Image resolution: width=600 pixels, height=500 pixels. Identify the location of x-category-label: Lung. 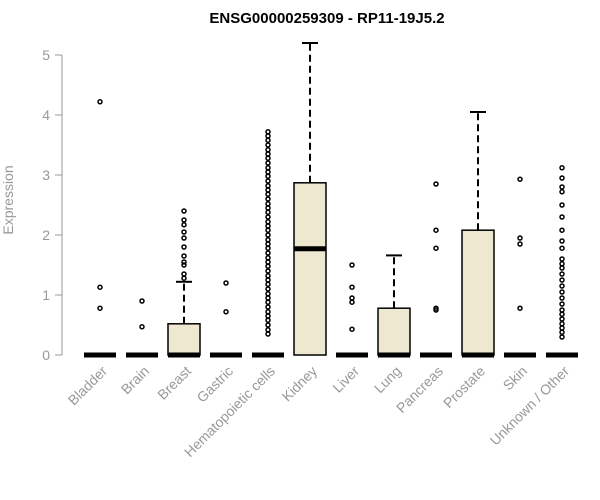
(387, 379).